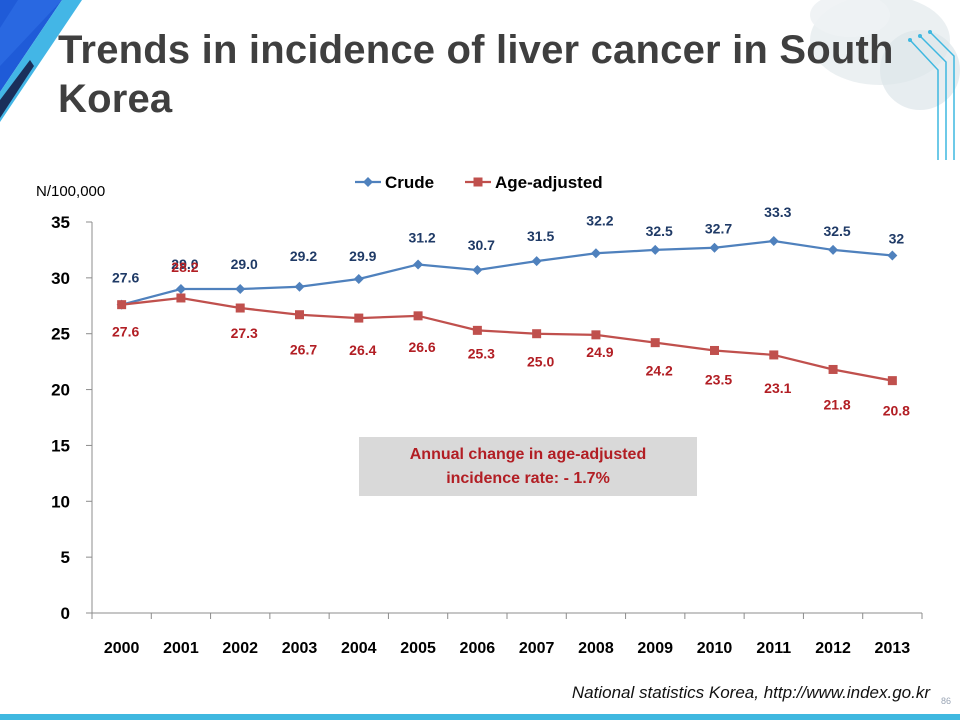 The image size is (960, 720). What do you see at coordinates (421, 347) in the screenshot?
I see `data-label-age-adjusted: 26.6` at bounding box center [421, 347].